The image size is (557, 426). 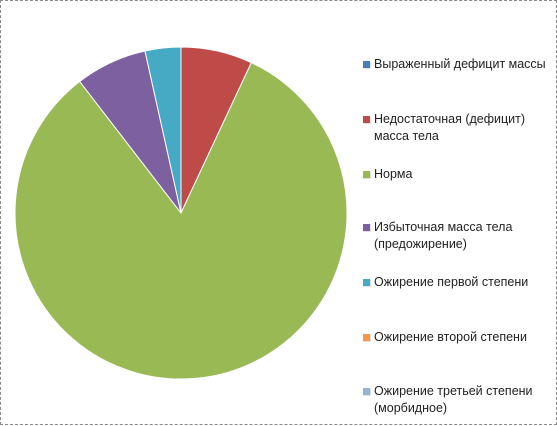 I want to click on legend-item-5: Ожирение первой степени, so click(x=458, y=282).